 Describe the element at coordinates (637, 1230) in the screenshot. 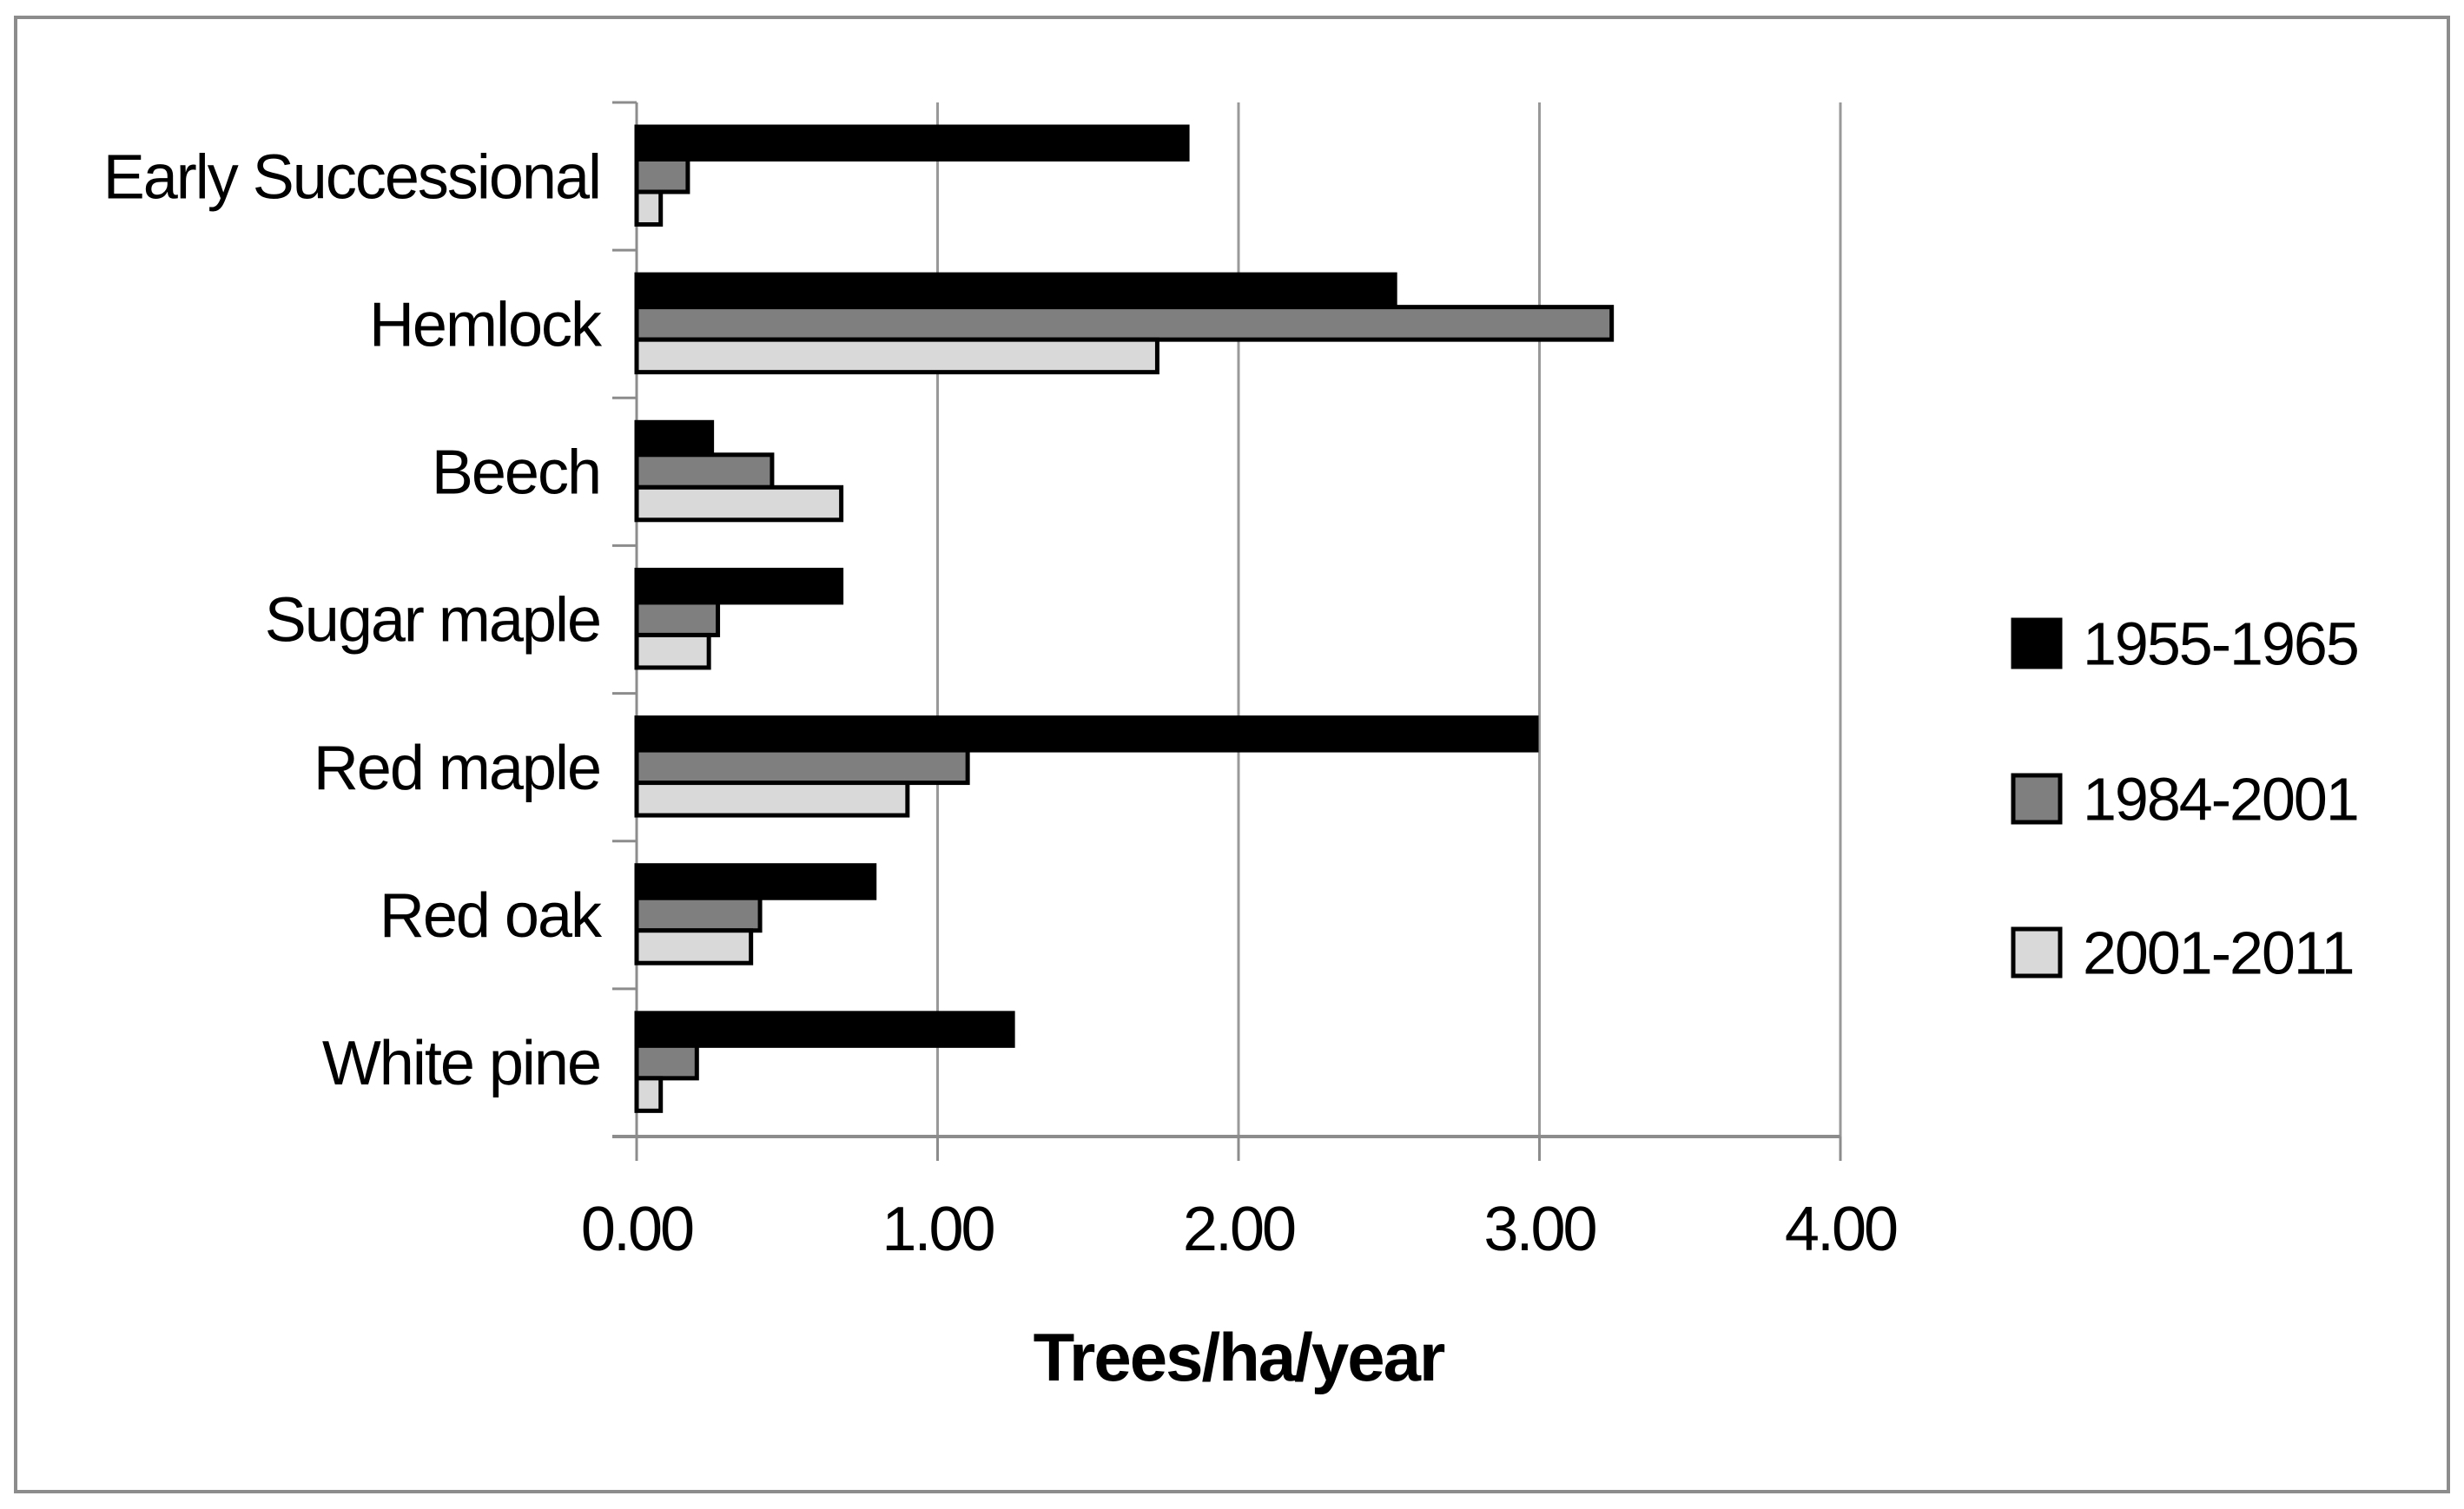

I see `x-tick-label: 0.00` at that location.